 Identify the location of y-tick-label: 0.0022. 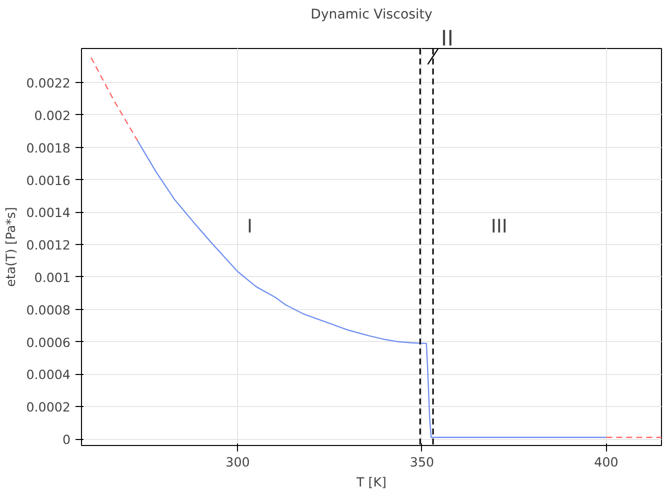
(48, 83).